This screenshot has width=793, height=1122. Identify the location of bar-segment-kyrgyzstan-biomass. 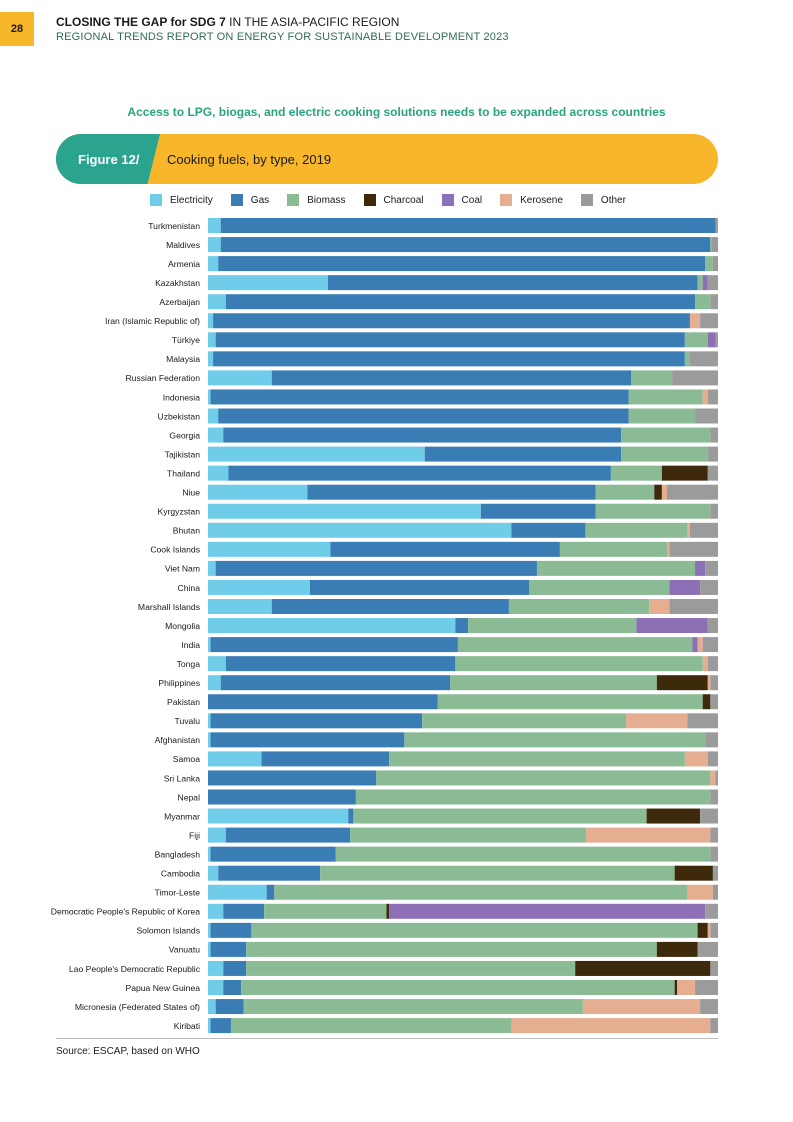
(653, 511).